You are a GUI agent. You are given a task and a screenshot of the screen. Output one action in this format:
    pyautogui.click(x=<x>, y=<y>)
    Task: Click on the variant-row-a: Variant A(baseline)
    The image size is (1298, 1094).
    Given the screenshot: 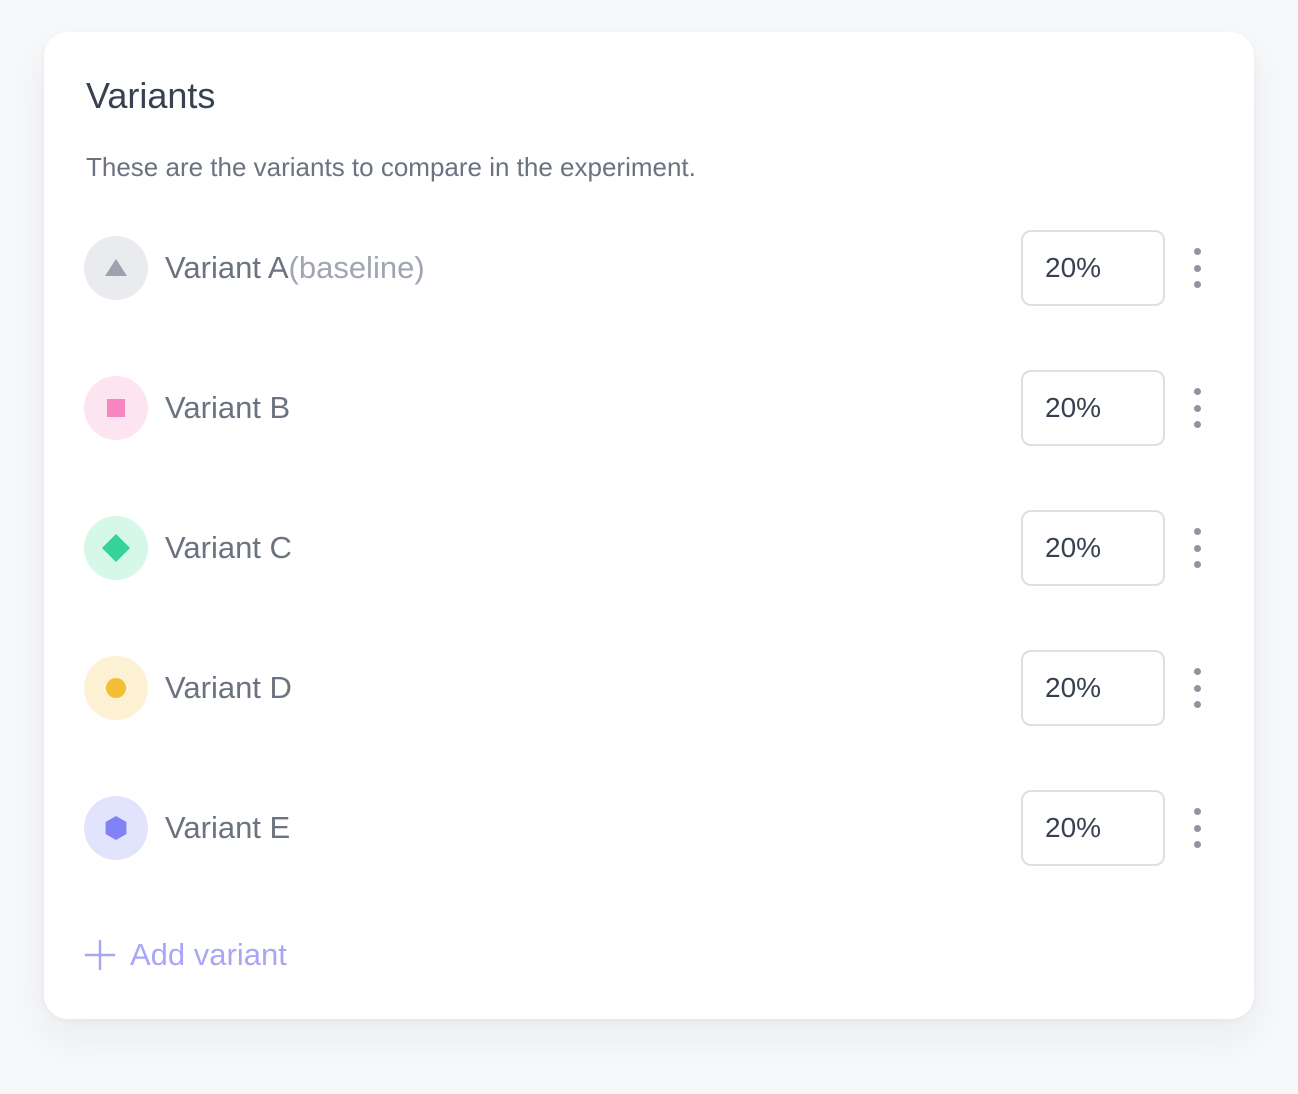 What is the action you would take?
    pyautogui.click(x=649, y=298)
    